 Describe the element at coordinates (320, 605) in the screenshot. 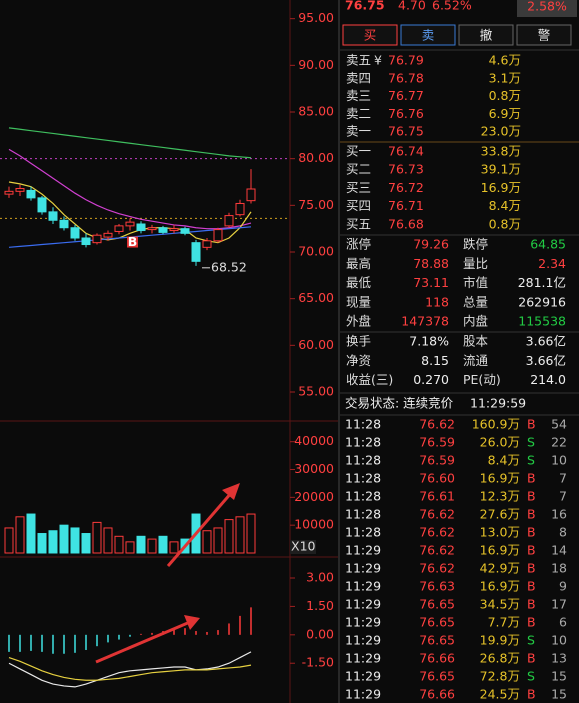

I see `y-tick-label: 1.50` at that location.